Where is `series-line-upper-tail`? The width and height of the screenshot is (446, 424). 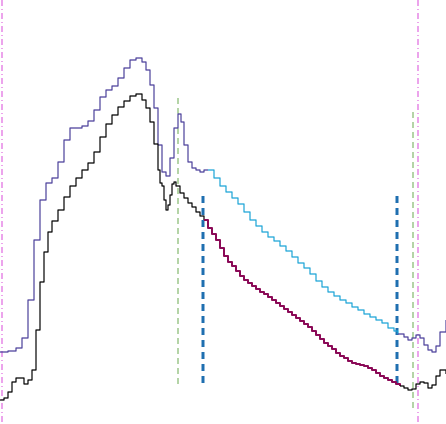 series-line-upper-tail is located at coordinates (422, 336).